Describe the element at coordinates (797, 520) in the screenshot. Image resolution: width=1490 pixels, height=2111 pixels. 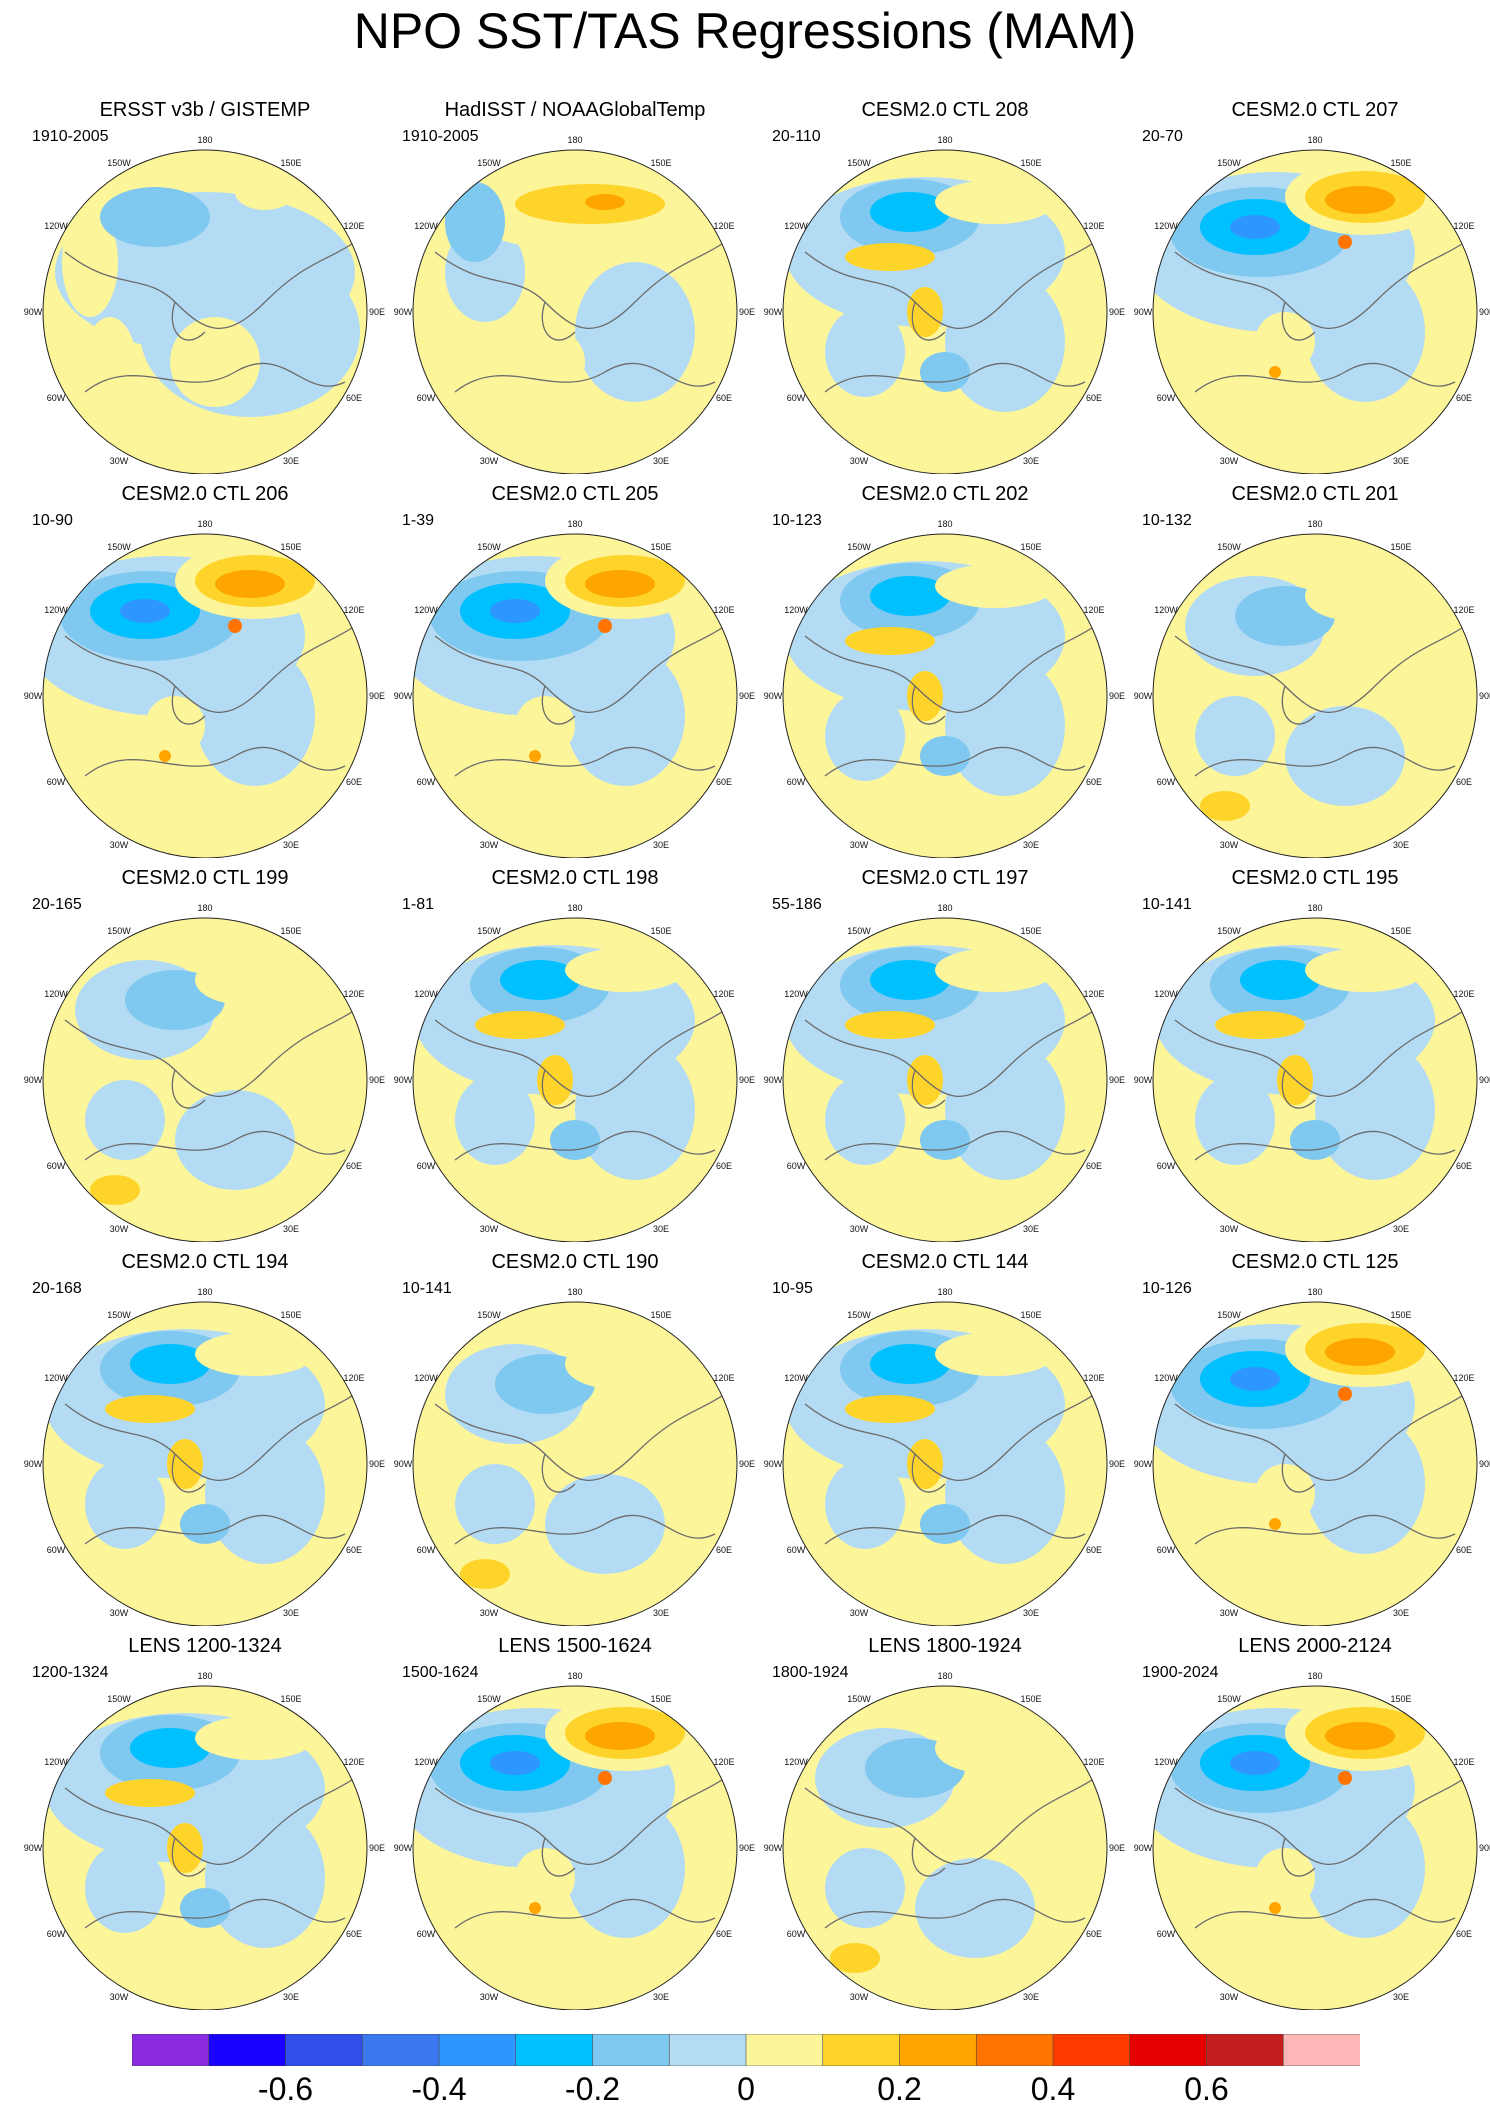
I see `panel-year-range: 10-123` at that location.